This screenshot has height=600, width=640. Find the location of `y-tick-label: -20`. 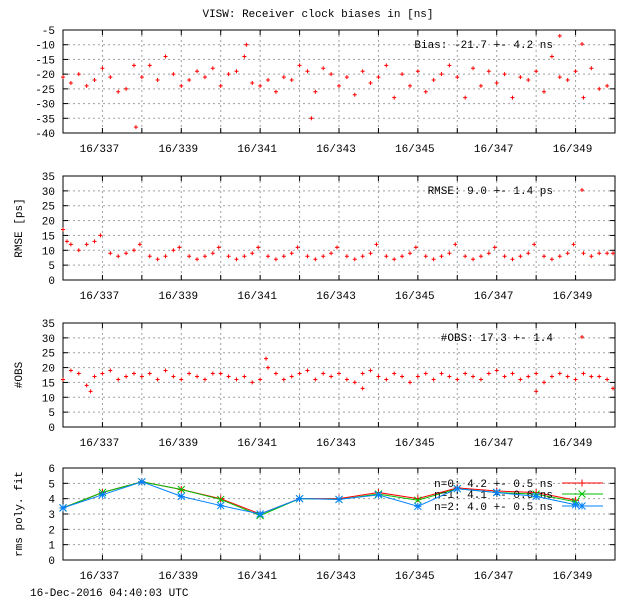

y-tick-label: -20 is located at coordinates (45, 76).